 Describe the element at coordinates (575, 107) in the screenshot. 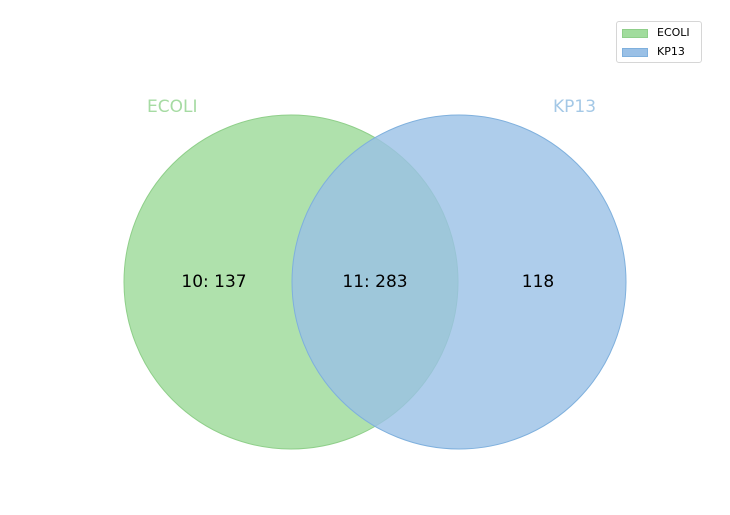

I see `set-title-kp13: KP13` at that location.